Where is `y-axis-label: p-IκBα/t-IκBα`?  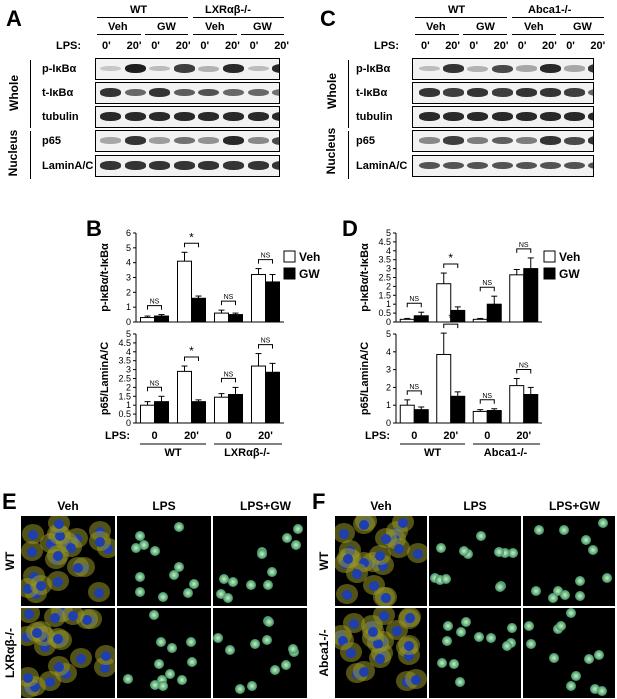 y-axis-label: p-IκBα/t-IκBα is located at coordinates (105, 277).